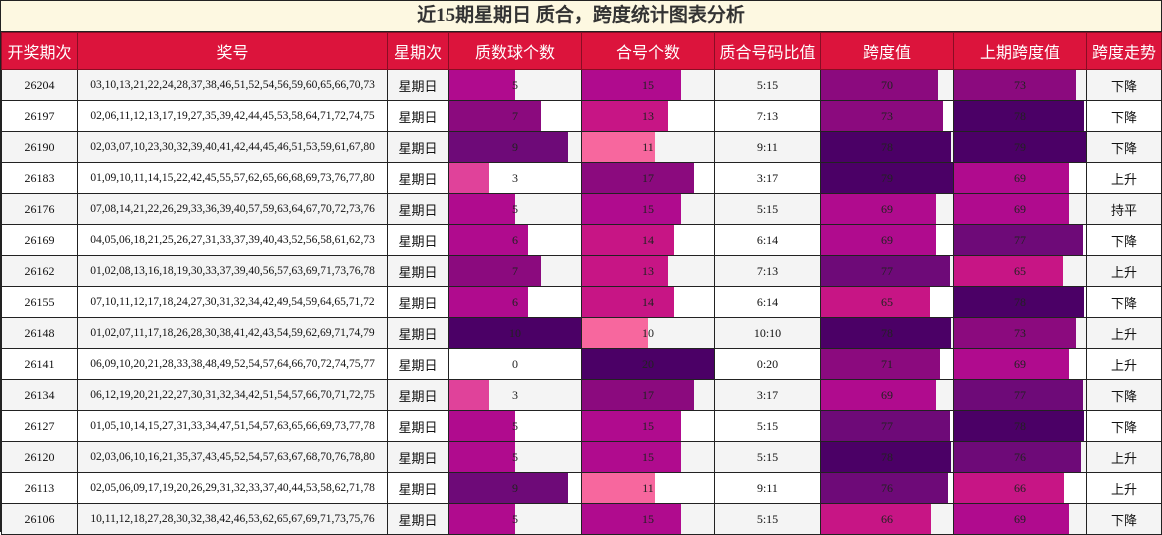 The image size is (1162, 535). I want to click on chart-title: 近15期星期日 质合，跨度统计图表分析, so click(581, 16).